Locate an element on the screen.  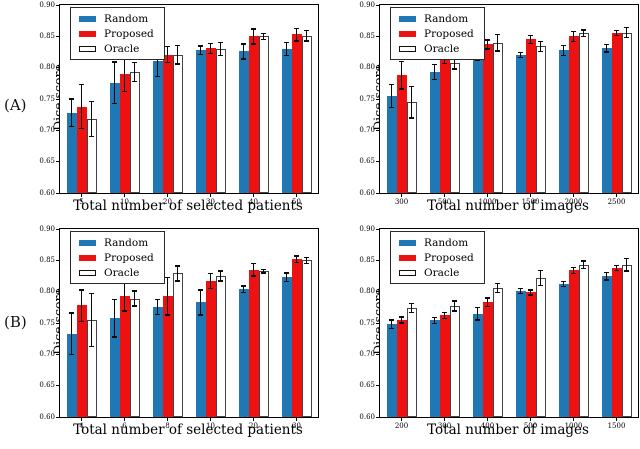
legend-item-random: Random is located at coordinates (116, 242).